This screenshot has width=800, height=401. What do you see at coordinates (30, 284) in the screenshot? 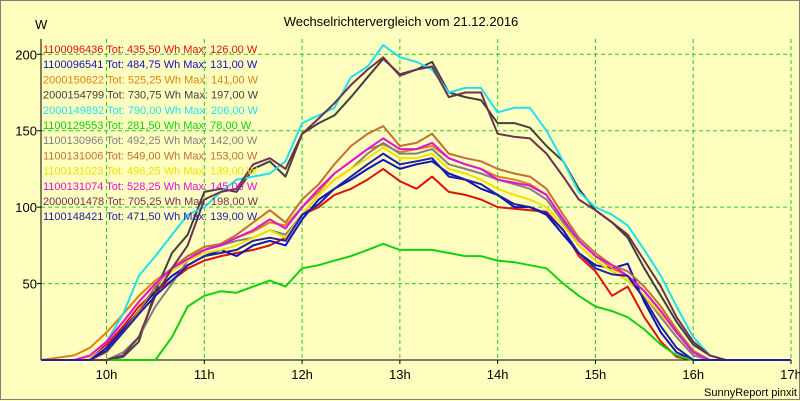
I see `y-tick-label: 50` at bounding box center [30, 284].